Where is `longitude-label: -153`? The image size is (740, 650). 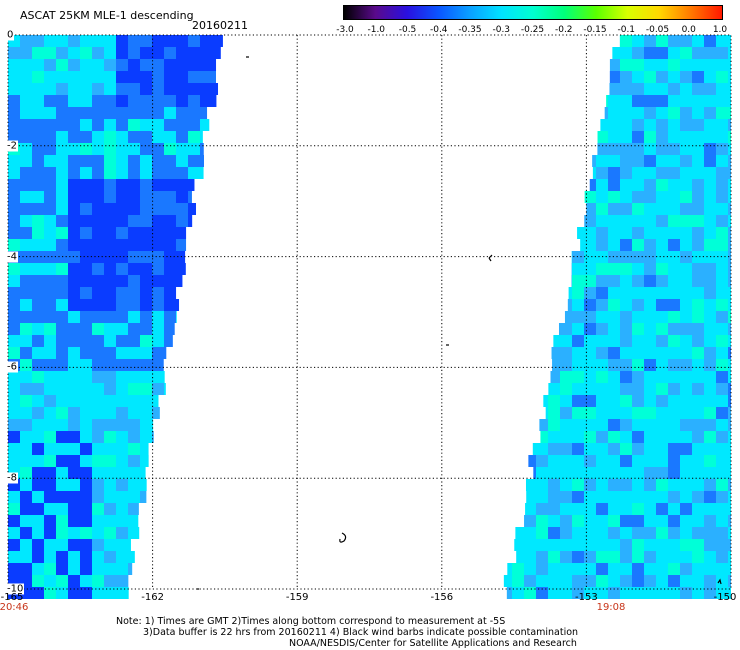
longitude-label: -153 is located at coordinates (586, 597).